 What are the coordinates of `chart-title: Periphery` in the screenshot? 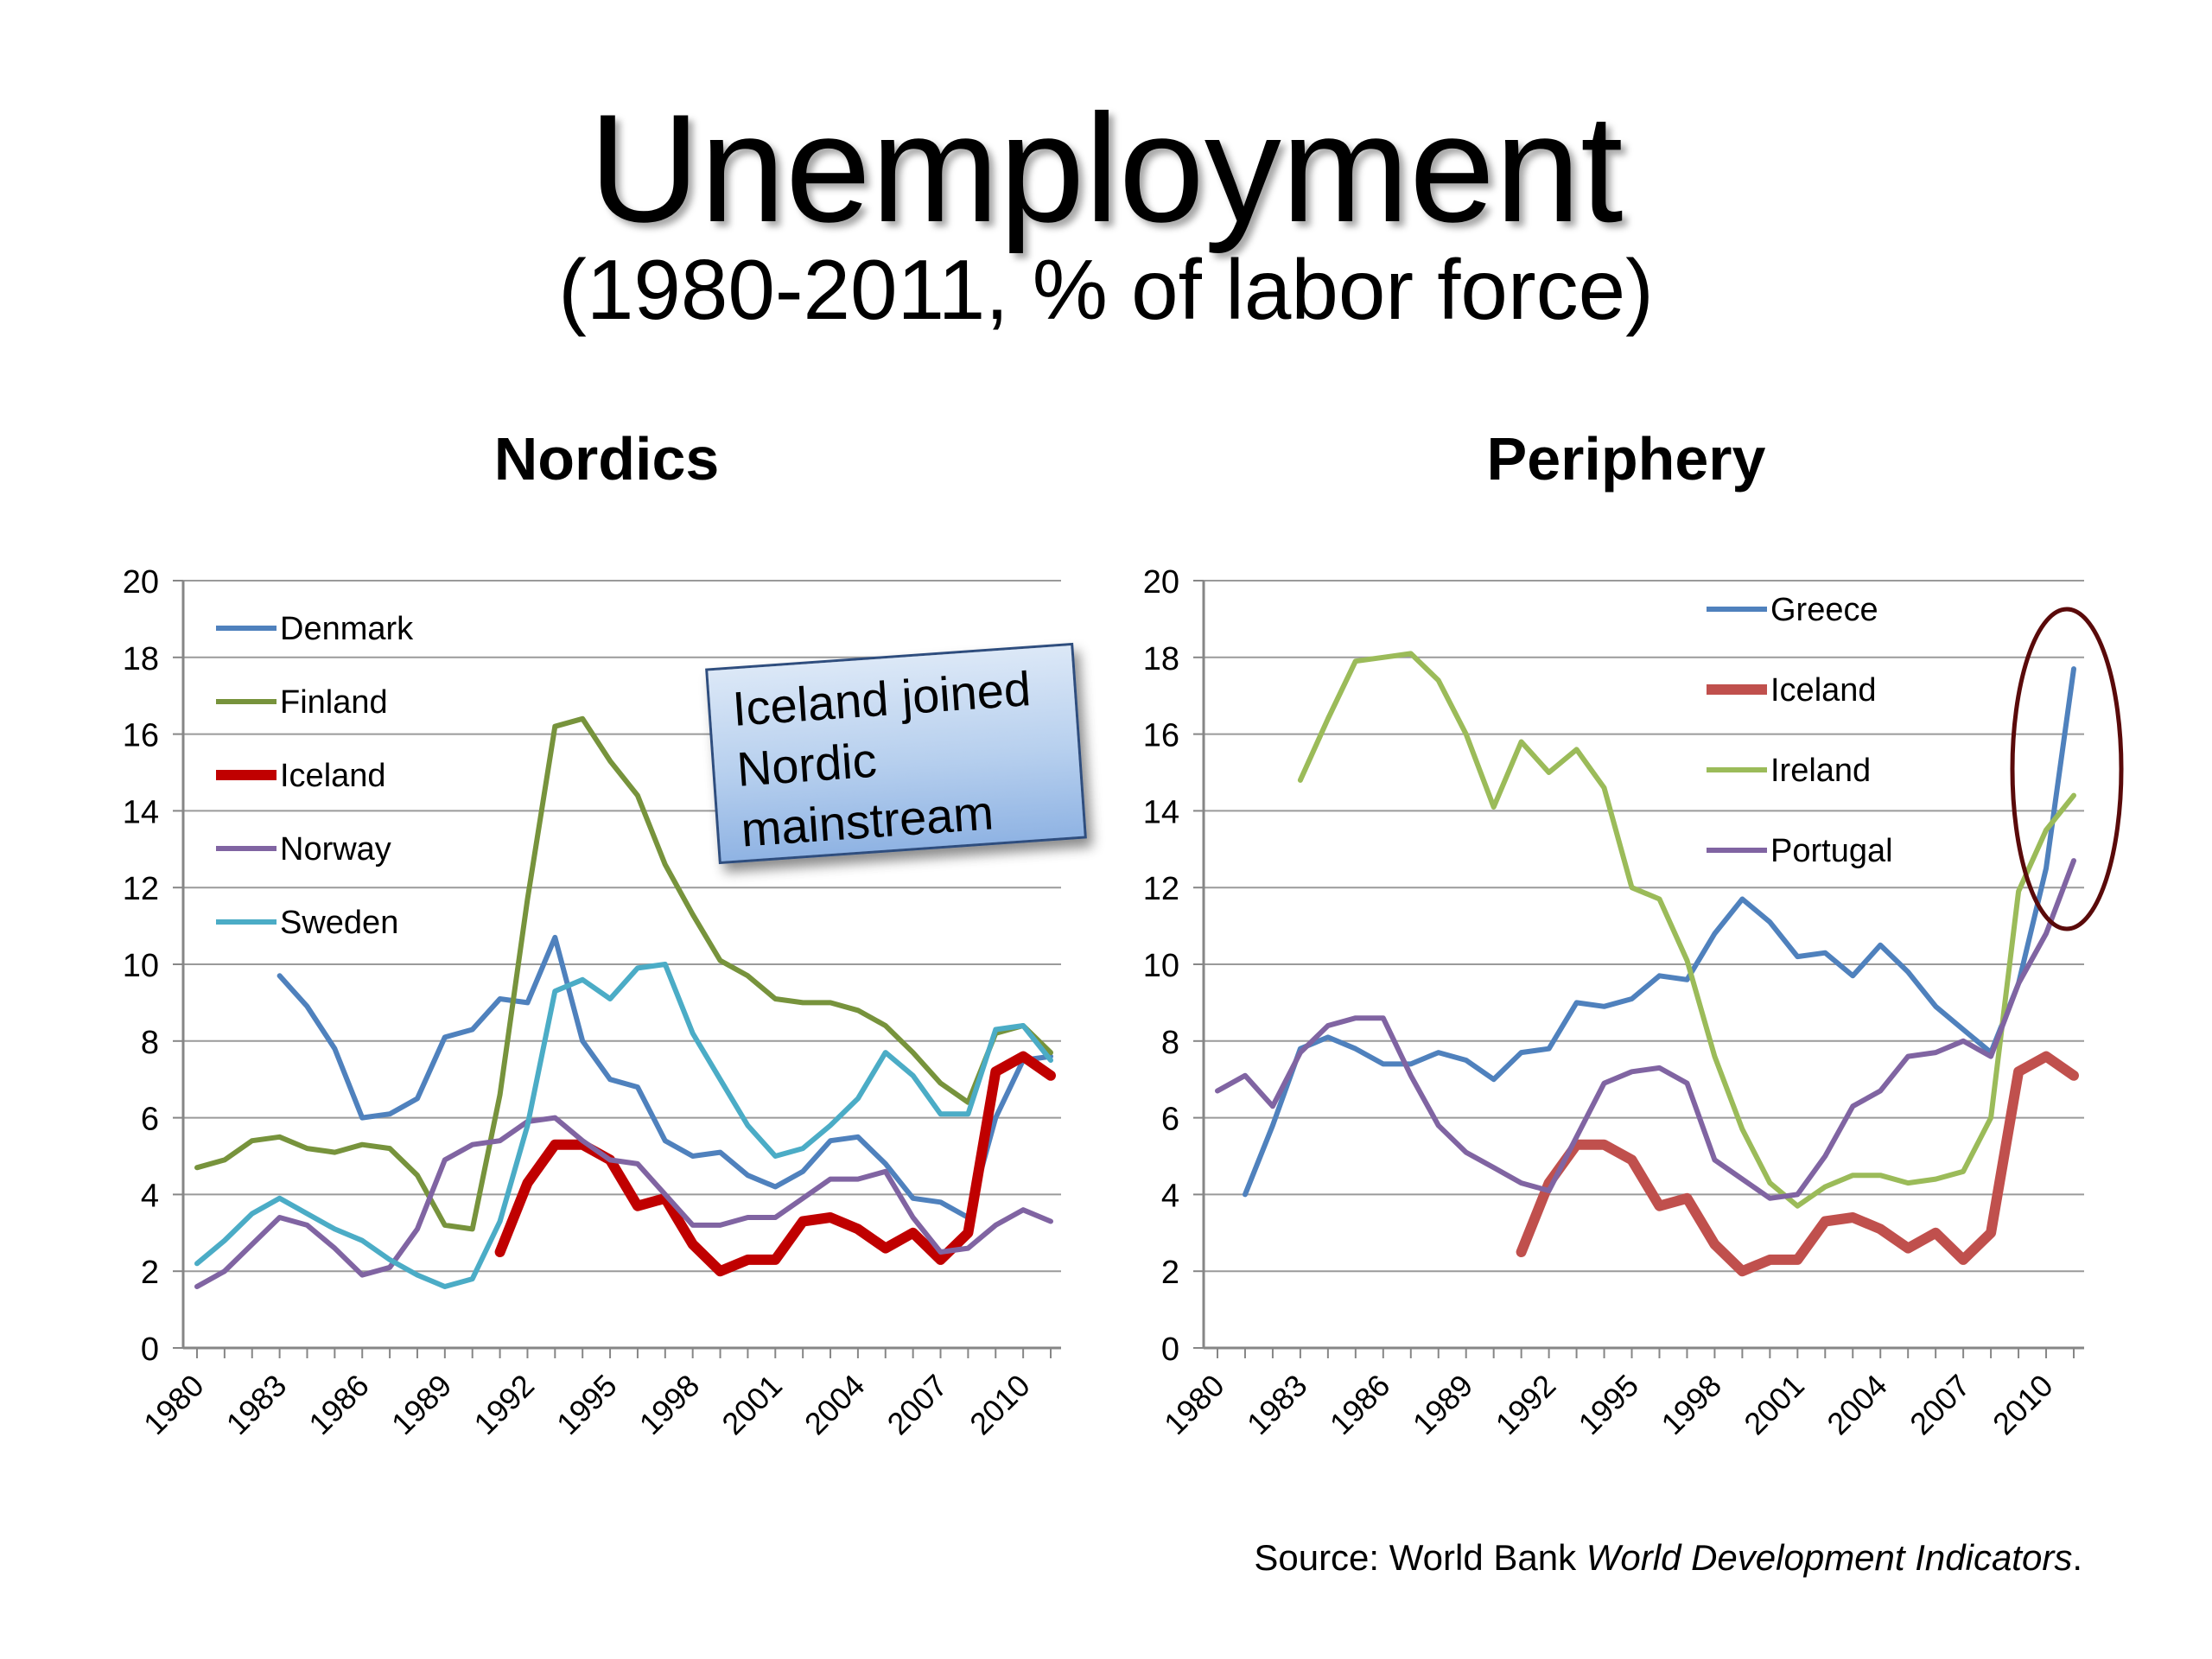 It's located at (1626, 459).